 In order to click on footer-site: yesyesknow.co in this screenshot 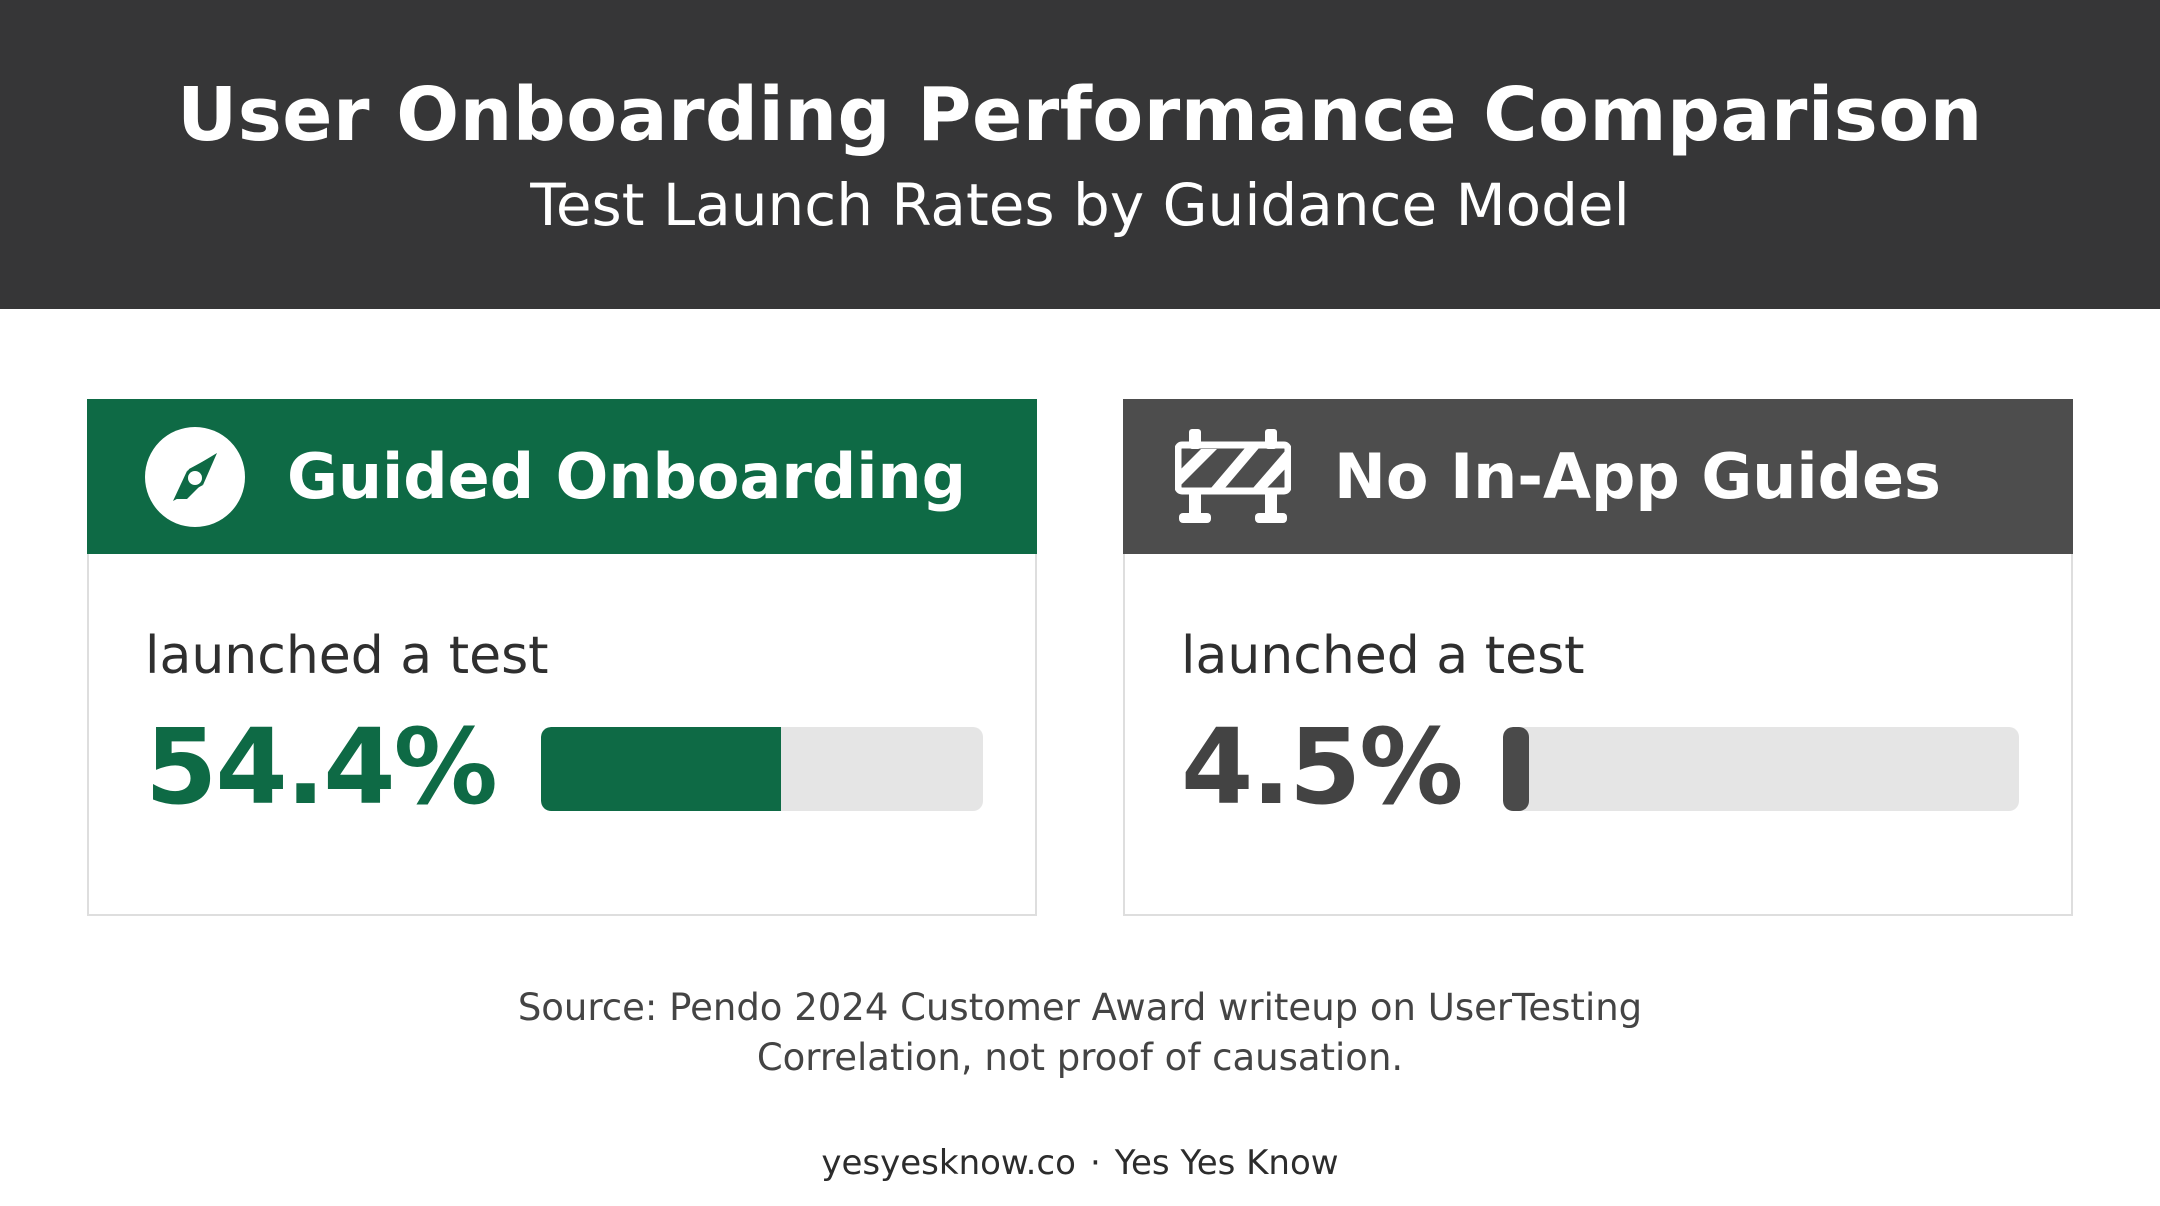, I will do `click(948, 1163)`.